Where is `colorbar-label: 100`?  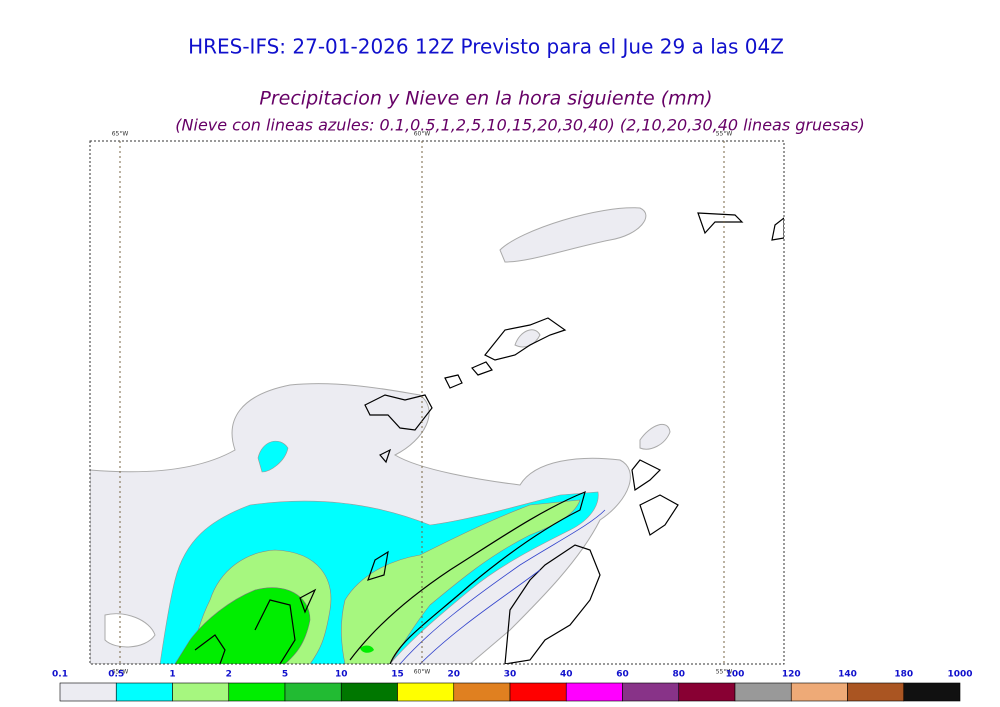
colorbar-label: 100 is located at coordinates (735, 675).